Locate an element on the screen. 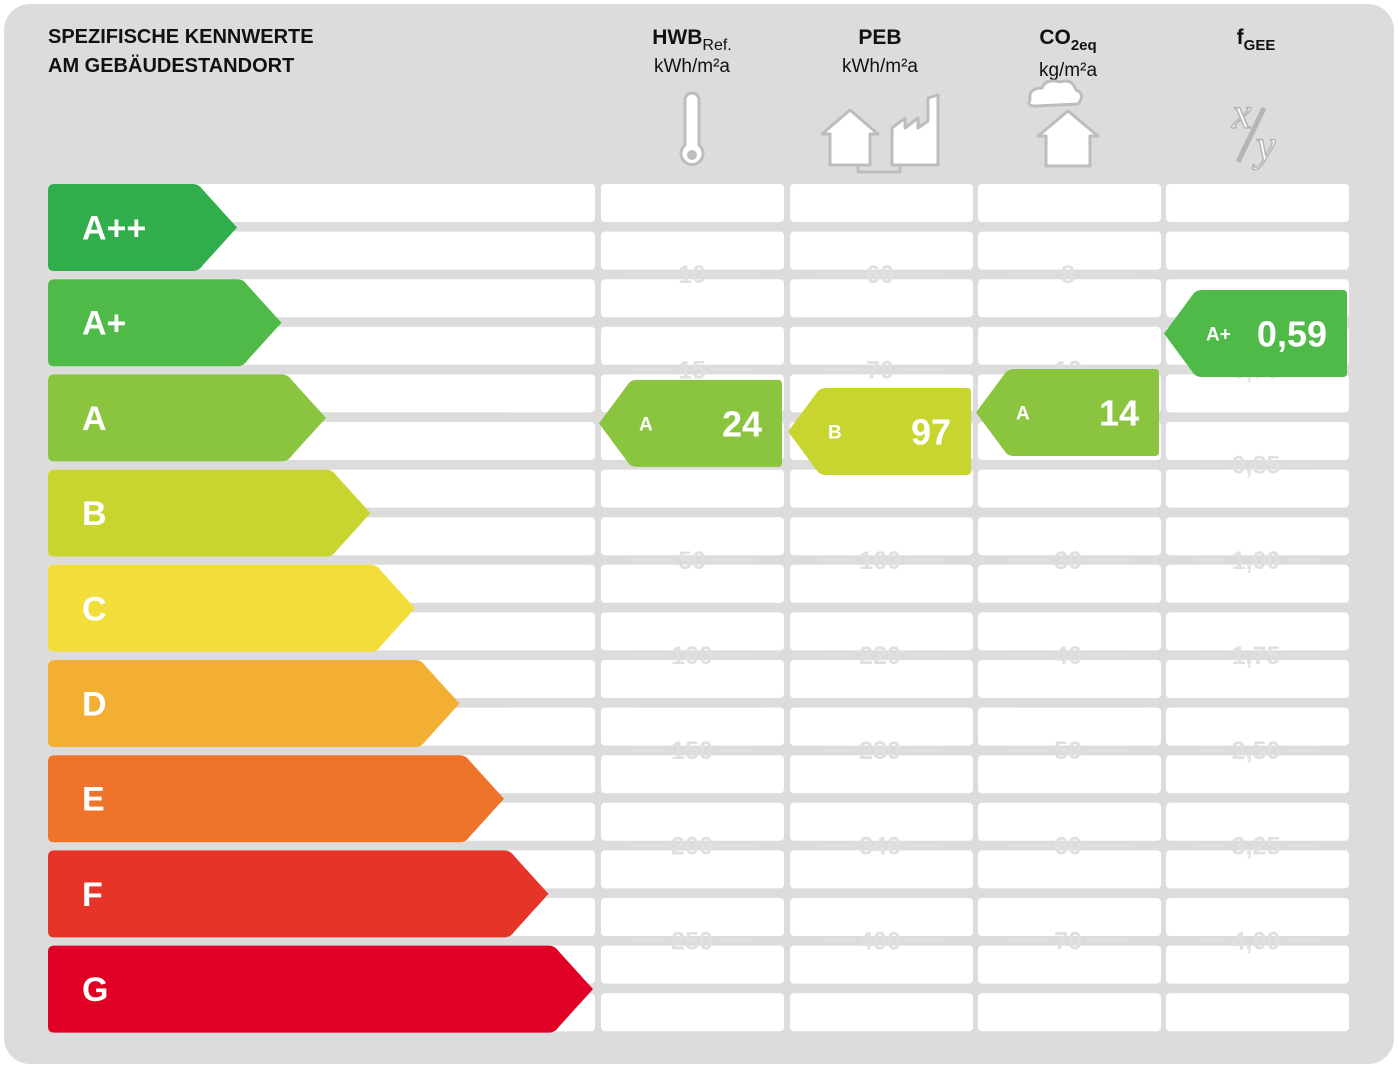 Image resolution: width=1398 pixels, height=1073 pixels. chart-title-line-2: AM GEBÄUDESTANDORT is located at coordinates (171, 65).